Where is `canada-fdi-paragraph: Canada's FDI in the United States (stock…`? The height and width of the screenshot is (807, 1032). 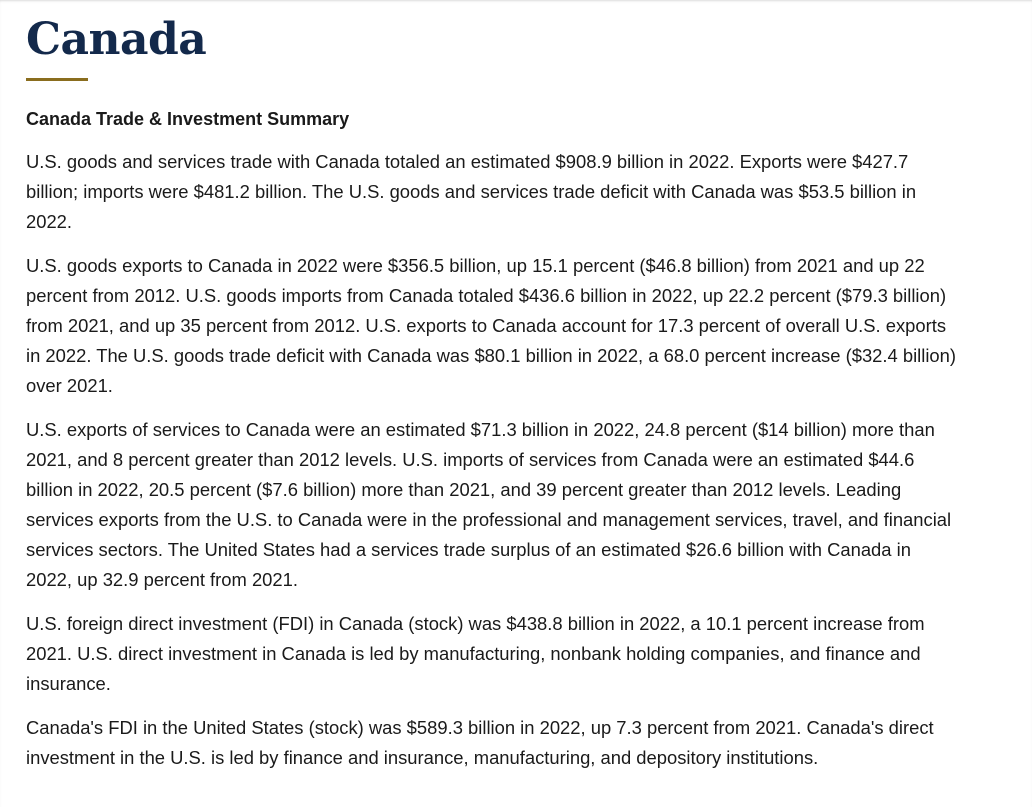
canada-fdi-paragraph: Canada's FDI in the United States (stock… is located at coordinates (480, 742).